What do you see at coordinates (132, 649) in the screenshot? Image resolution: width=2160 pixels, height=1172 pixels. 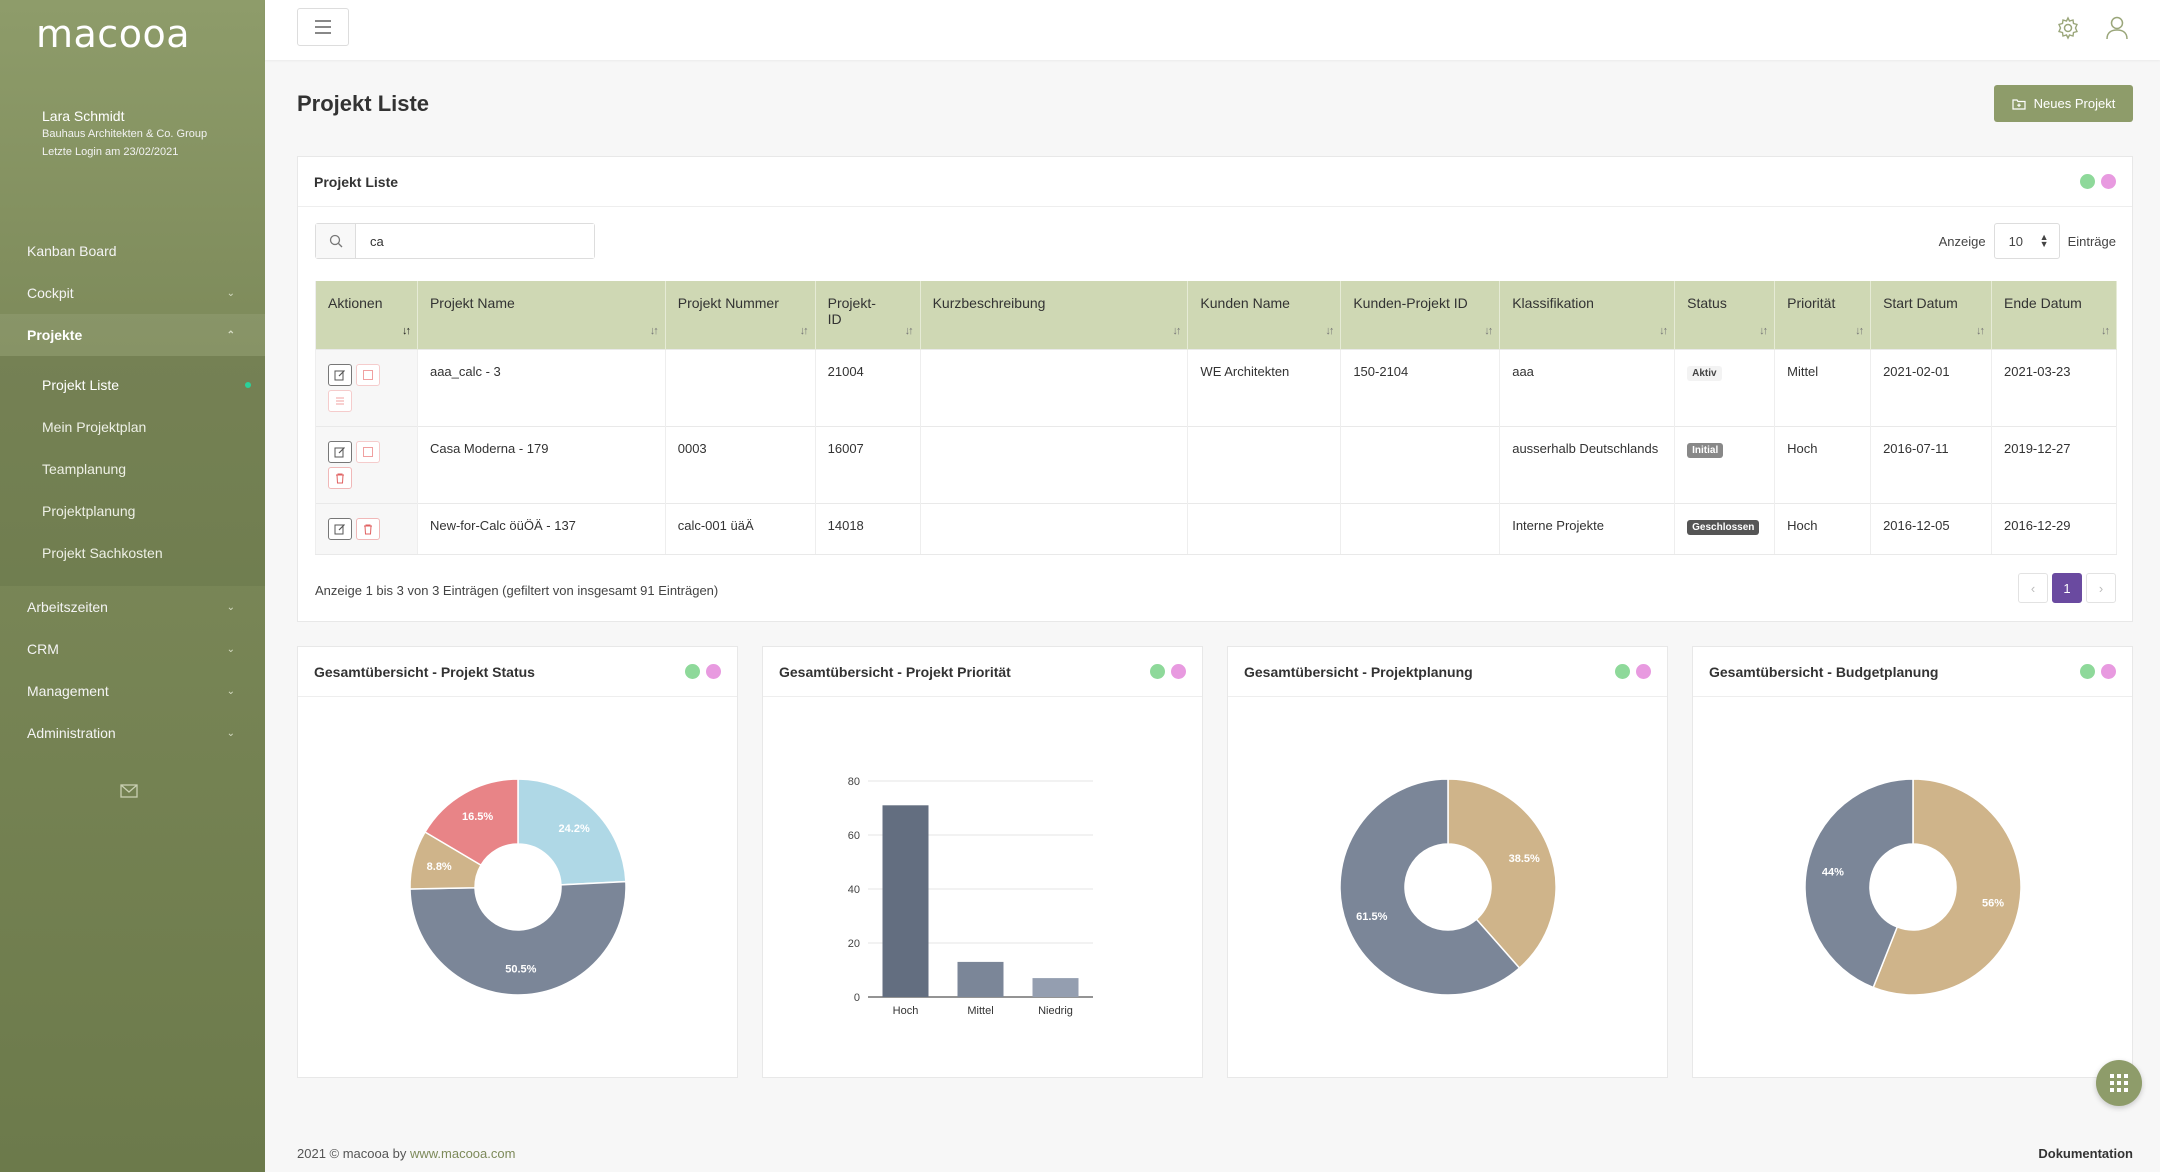 I see `sidebar-item-crm: CRM ⌄` at bounding box center [132, 649].